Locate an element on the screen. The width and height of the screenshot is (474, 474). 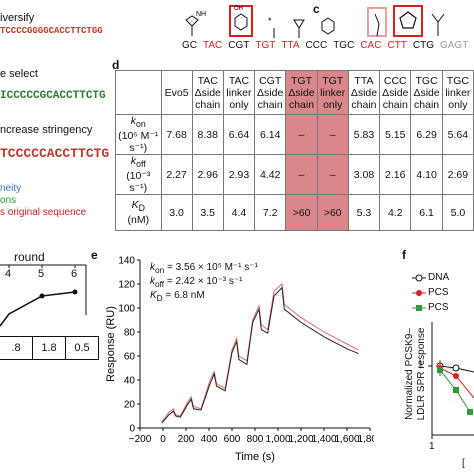
round-point is located at coordinates (75, 292).